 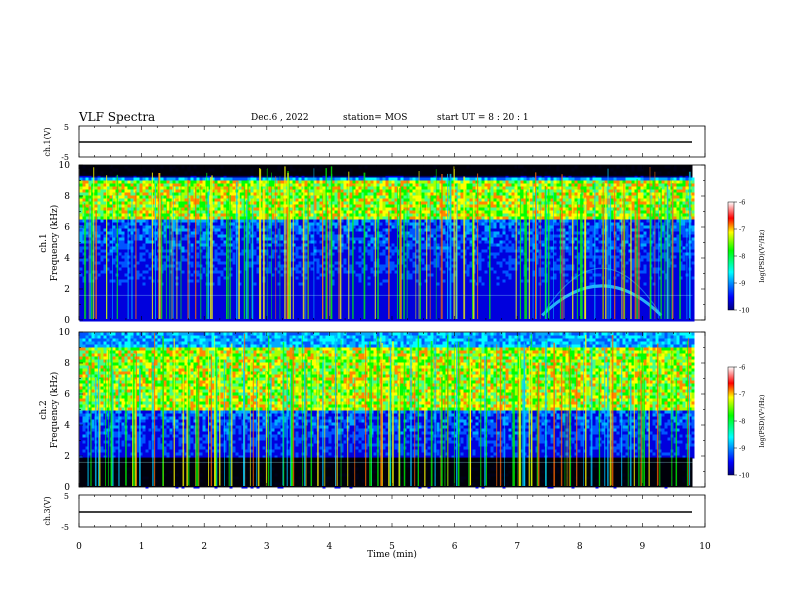 What do you see at coordinates (483, 118) in the screenshot?
I see `start-time-label: start UT = 8 : 20 : 1` at bounding box center [483, 118].